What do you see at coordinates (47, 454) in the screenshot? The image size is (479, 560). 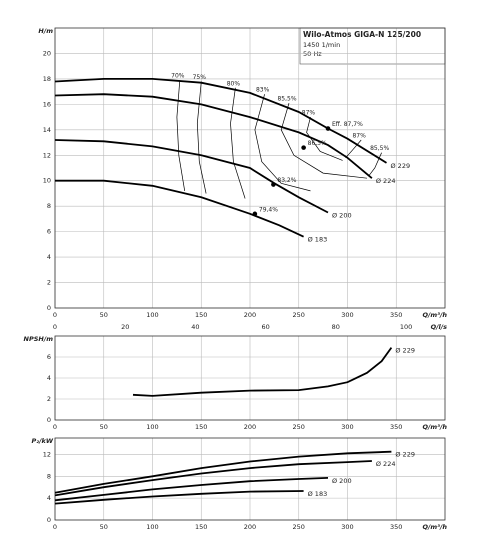 I see `y-tick-label: 12` at bounding box center [47, 454].